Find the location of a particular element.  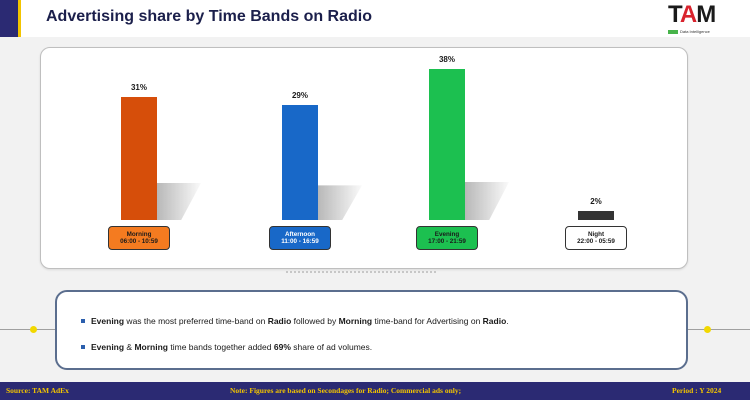

page-title: Advertising share by Time Bands on Radio is located at coordinates (209, 16).